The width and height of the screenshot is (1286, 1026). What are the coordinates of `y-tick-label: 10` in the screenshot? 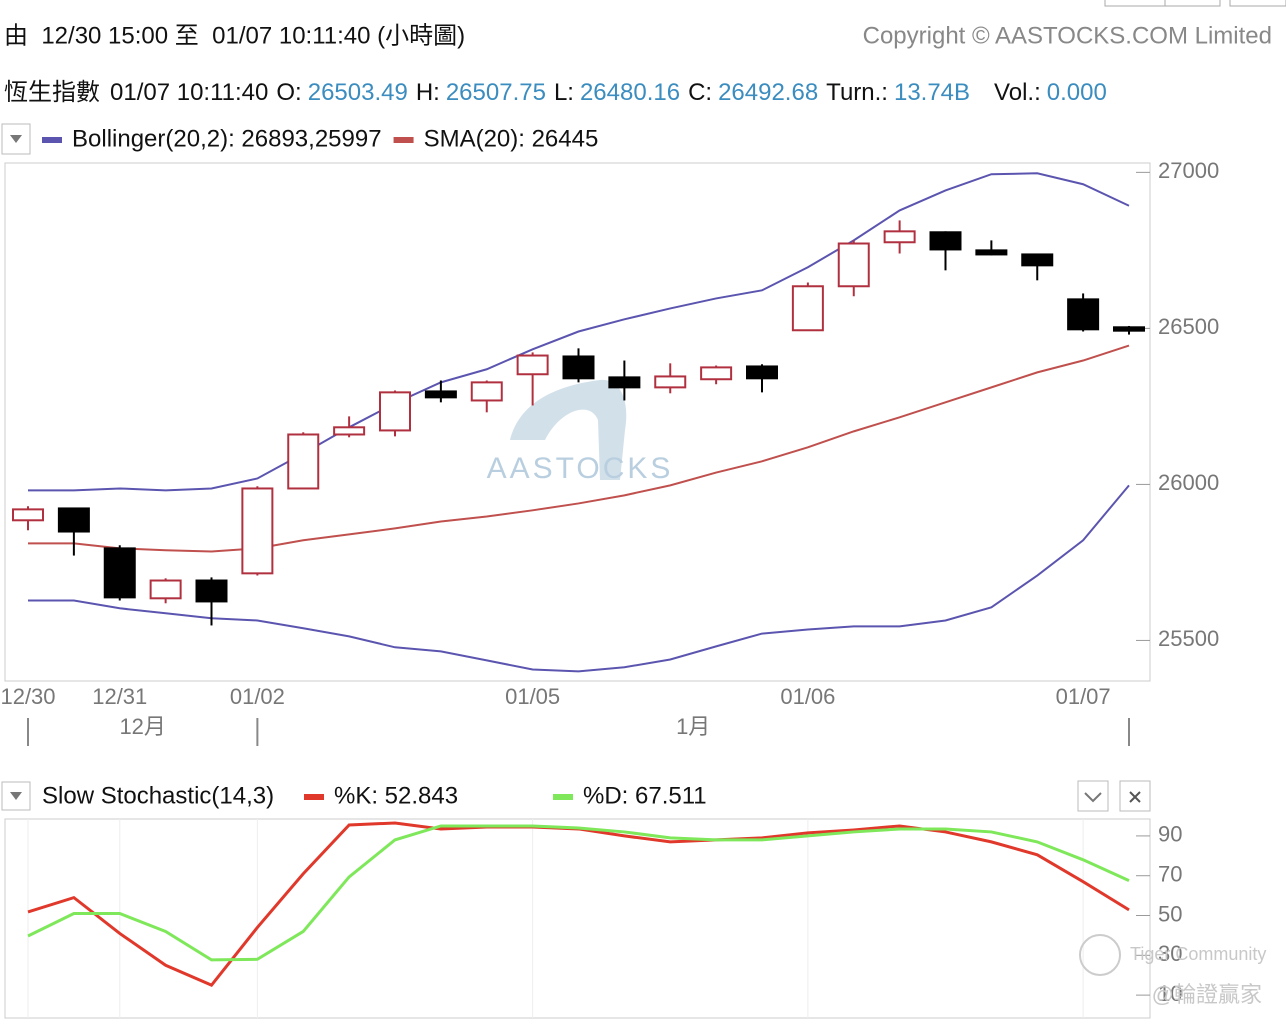 It's located at (1170, 993).